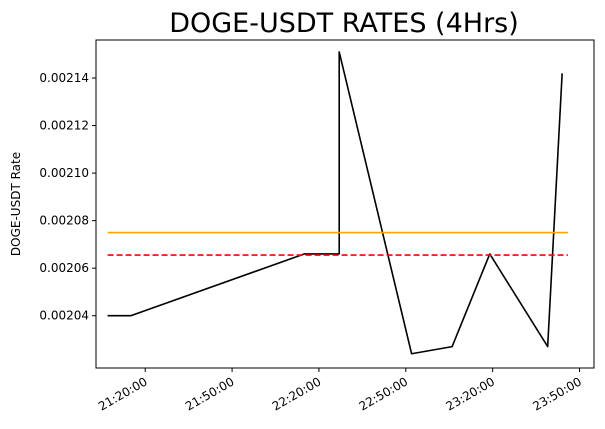 The width and height of the screenshot is (605, 429). What do you see at coordinates (123, 393) in the screenshot?
I see `x-tick-label: 21:20:00` at bounding box center [123, 393].